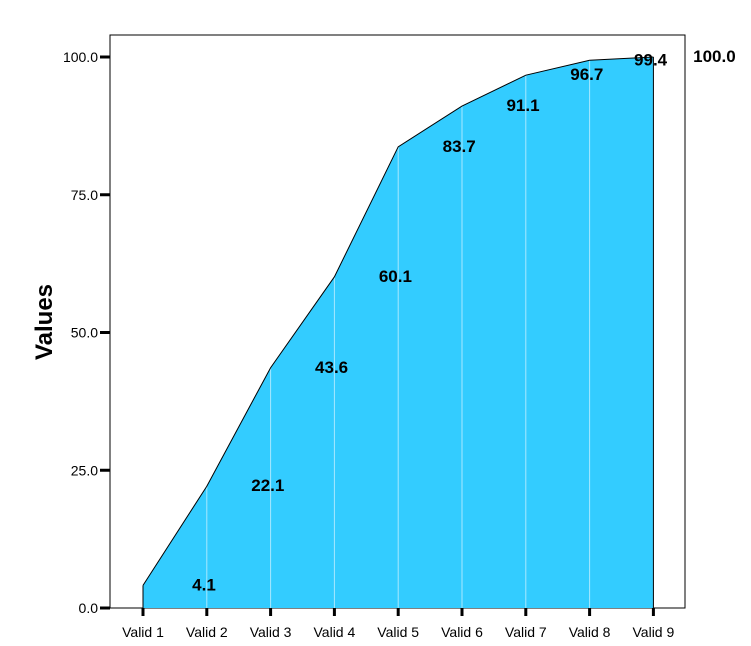 Image resolution: width=751 pixels, height=646 pixels. I want to click on y-tick-label: 75.0, so click(84, 195).